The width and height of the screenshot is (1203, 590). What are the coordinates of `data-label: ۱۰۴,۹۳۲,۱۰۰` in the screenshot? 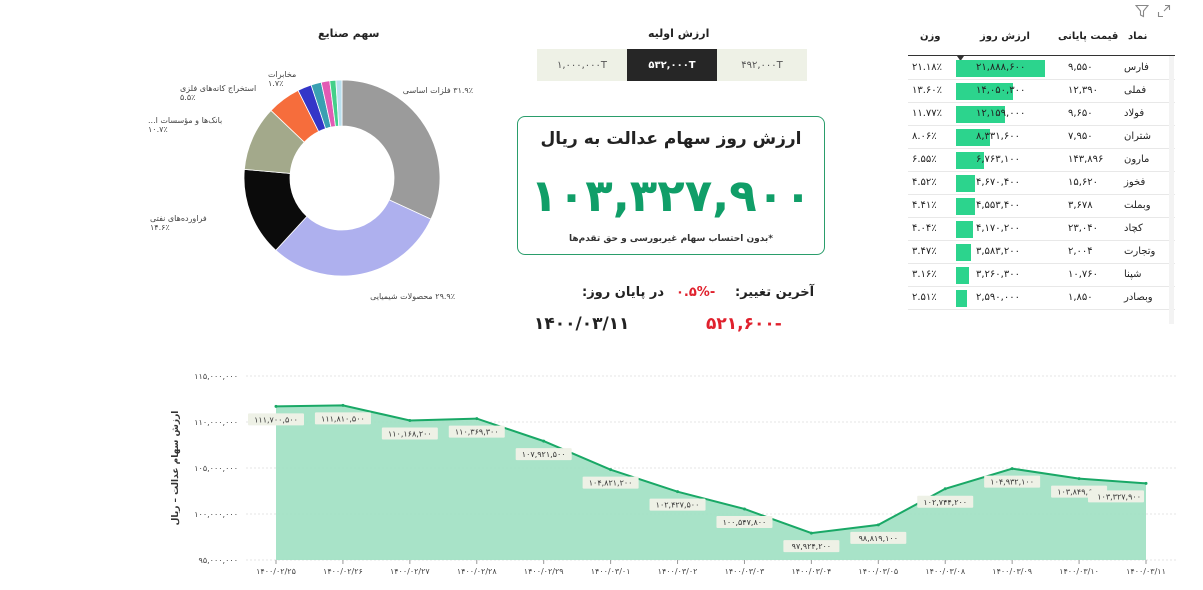 It's located at (1012, 482).